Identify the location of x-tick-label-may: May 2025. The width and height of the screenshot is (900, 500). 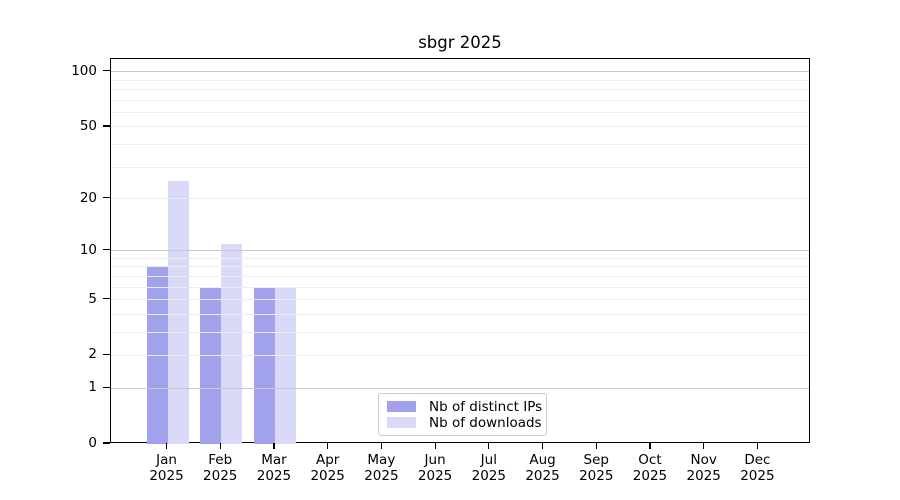
(381, 468).